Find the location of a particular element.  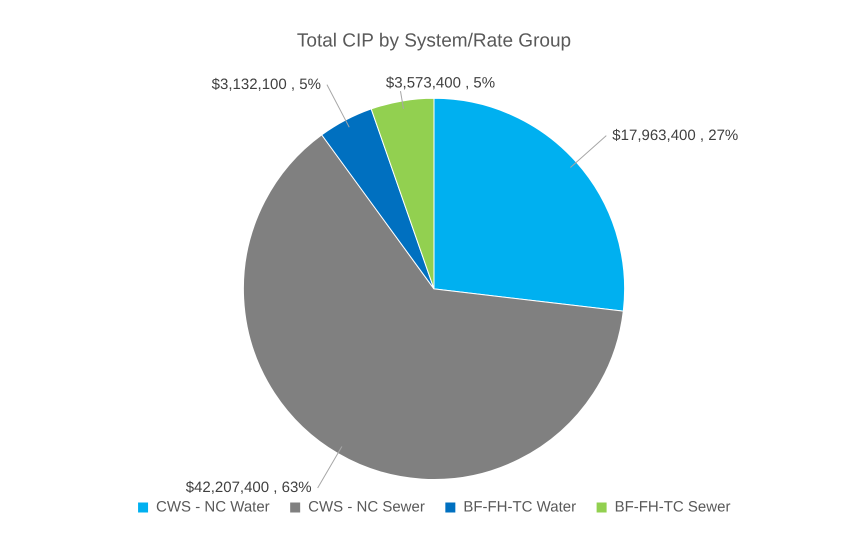

legend-label: CWS - NC Sewer is located at coordinates (366, 507).